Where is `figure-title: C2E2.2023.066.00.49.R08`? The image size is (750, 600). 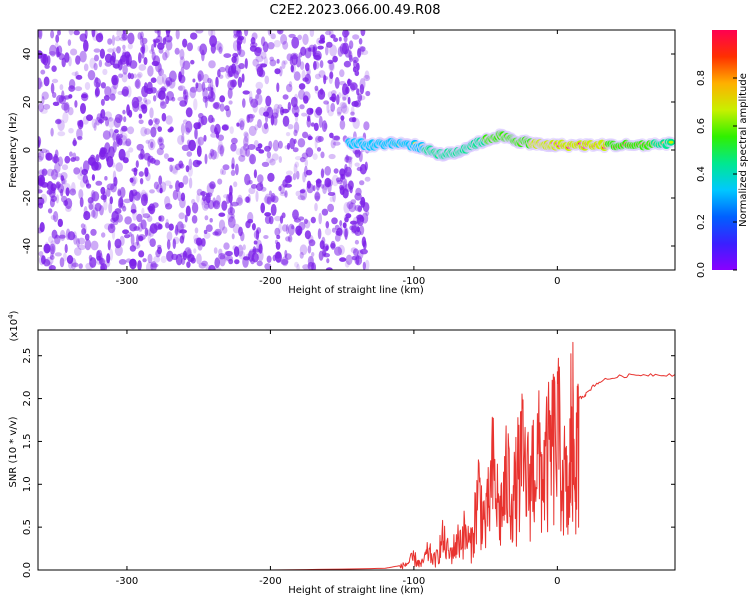
figure-title: C2E2.2023.066.00.49.R08 is located at coordinates (354, 10).